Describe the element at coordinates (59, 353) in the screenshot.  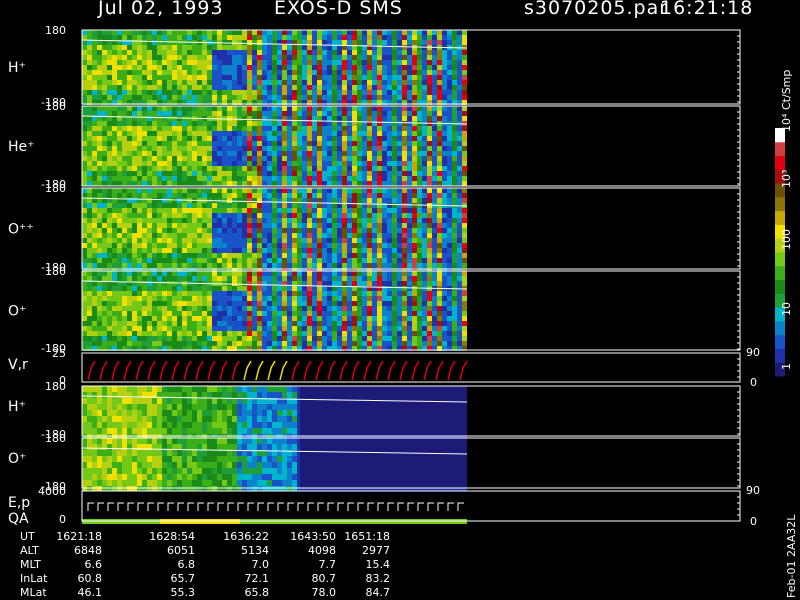
I see `ytick-top-5: 25` at that location.